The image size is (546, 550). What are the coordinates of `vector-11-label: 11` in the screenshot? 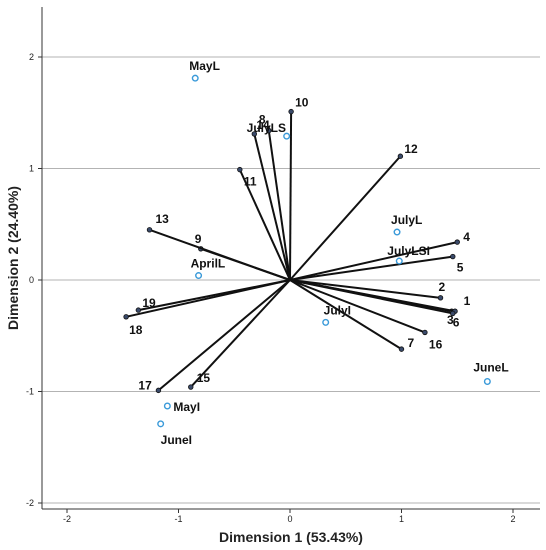 It's located at (250, 182).